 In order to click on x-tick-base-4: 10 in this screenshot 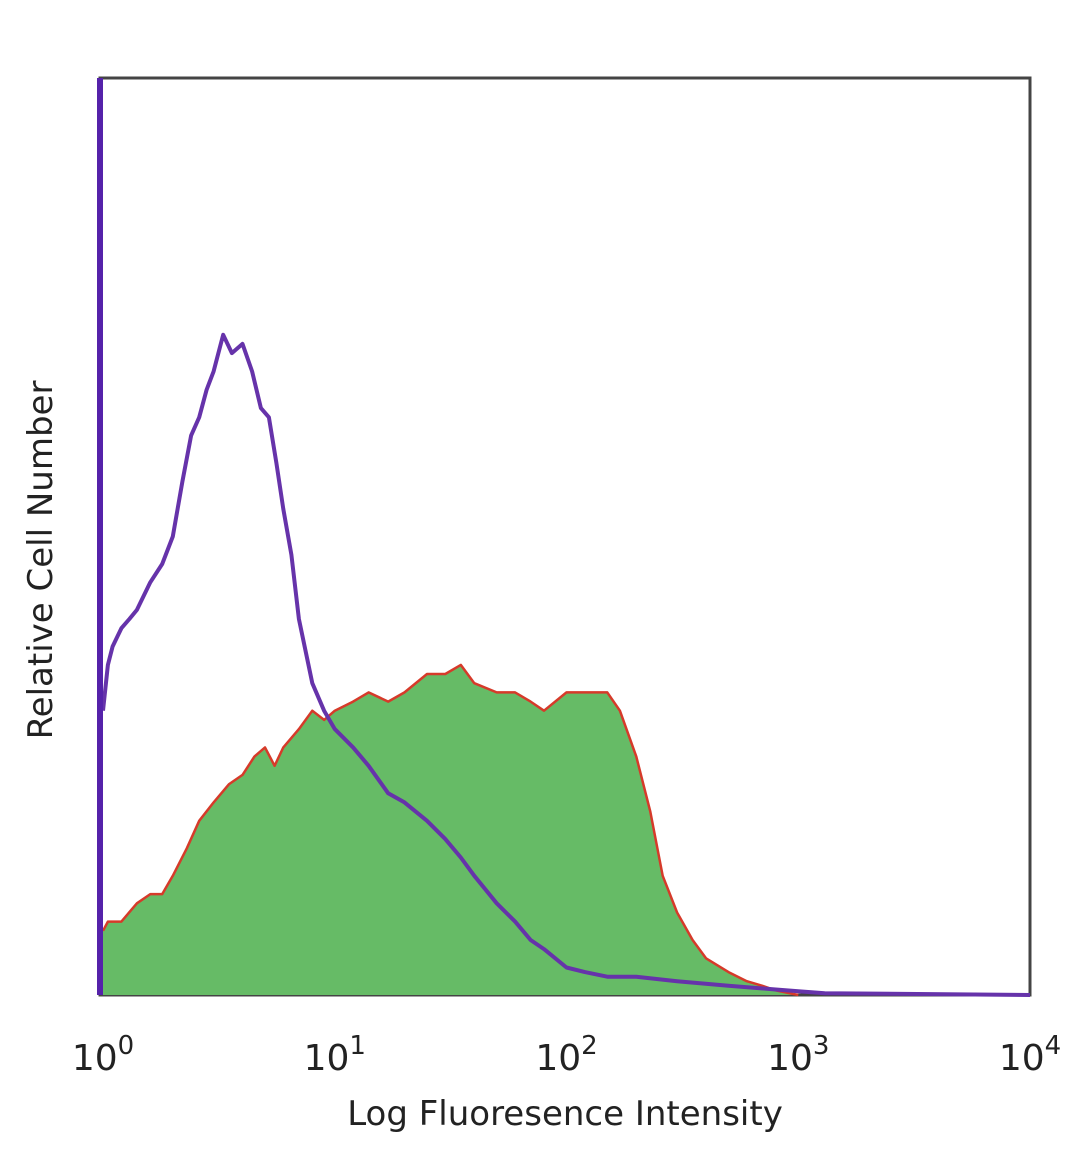, I will do `click(1022, 1058)`.